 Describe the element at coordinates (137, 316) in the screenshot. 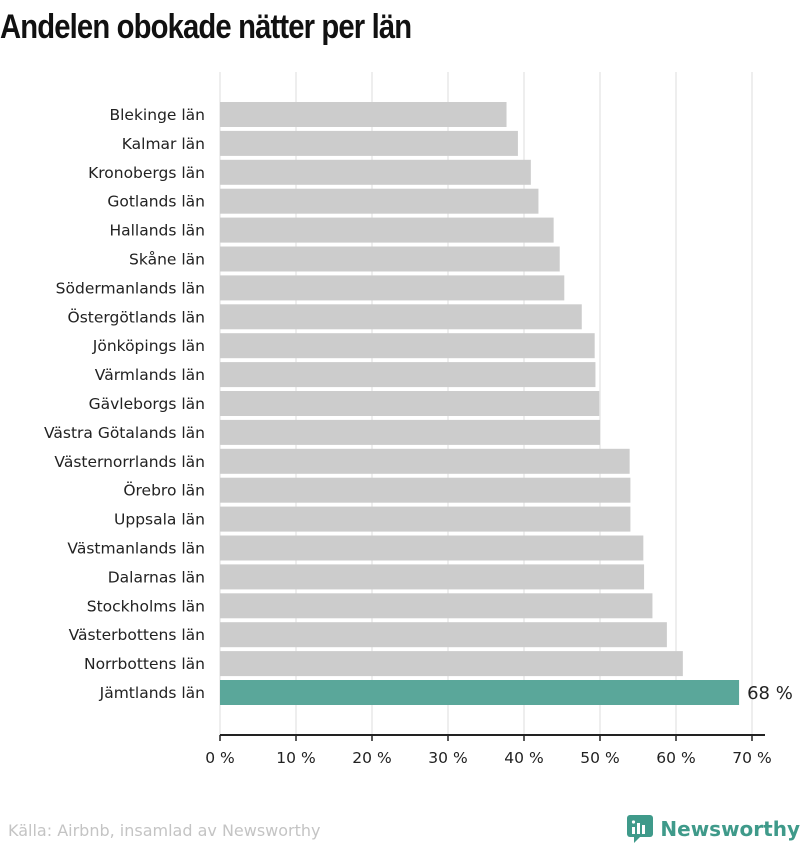

I see `category-label: Östergötlands län` at that location.